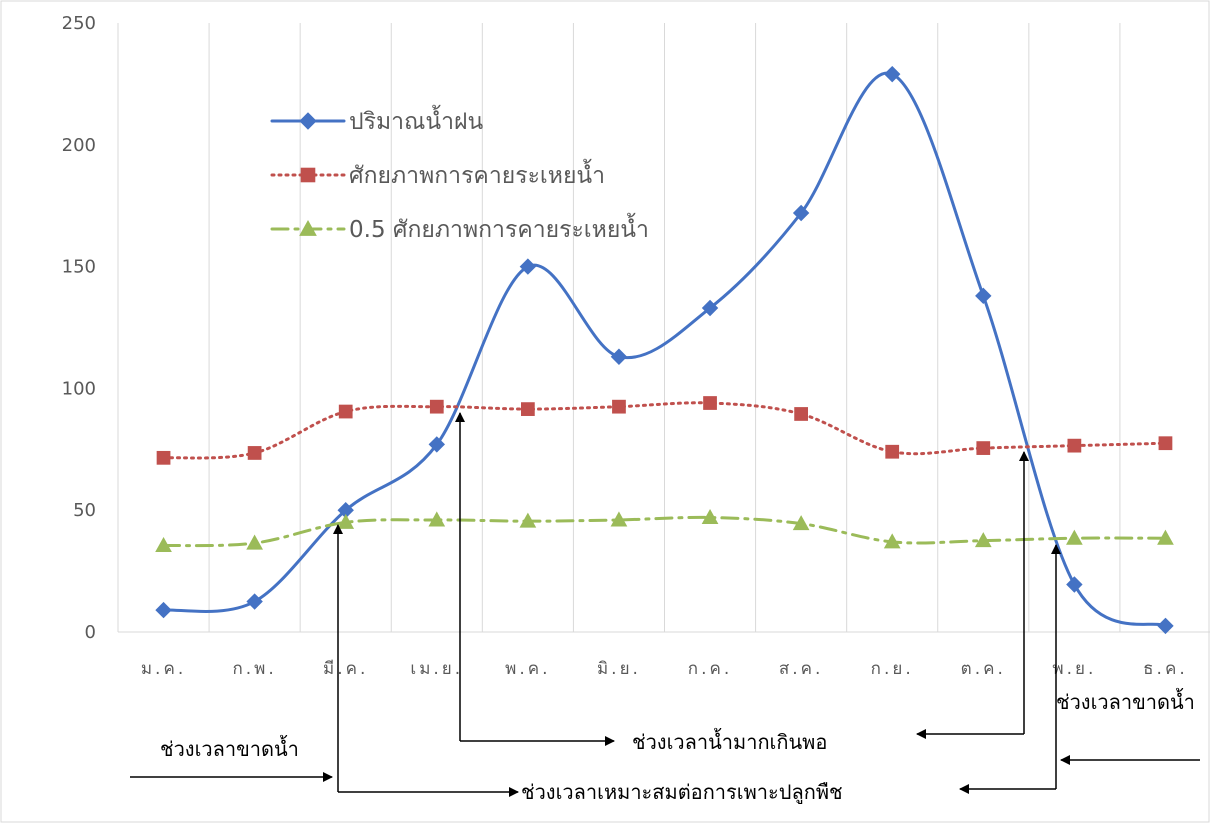  I want to click on annotation-dry-right: ช่วงเวลาขาดน้ำ, so click(1125, 701).